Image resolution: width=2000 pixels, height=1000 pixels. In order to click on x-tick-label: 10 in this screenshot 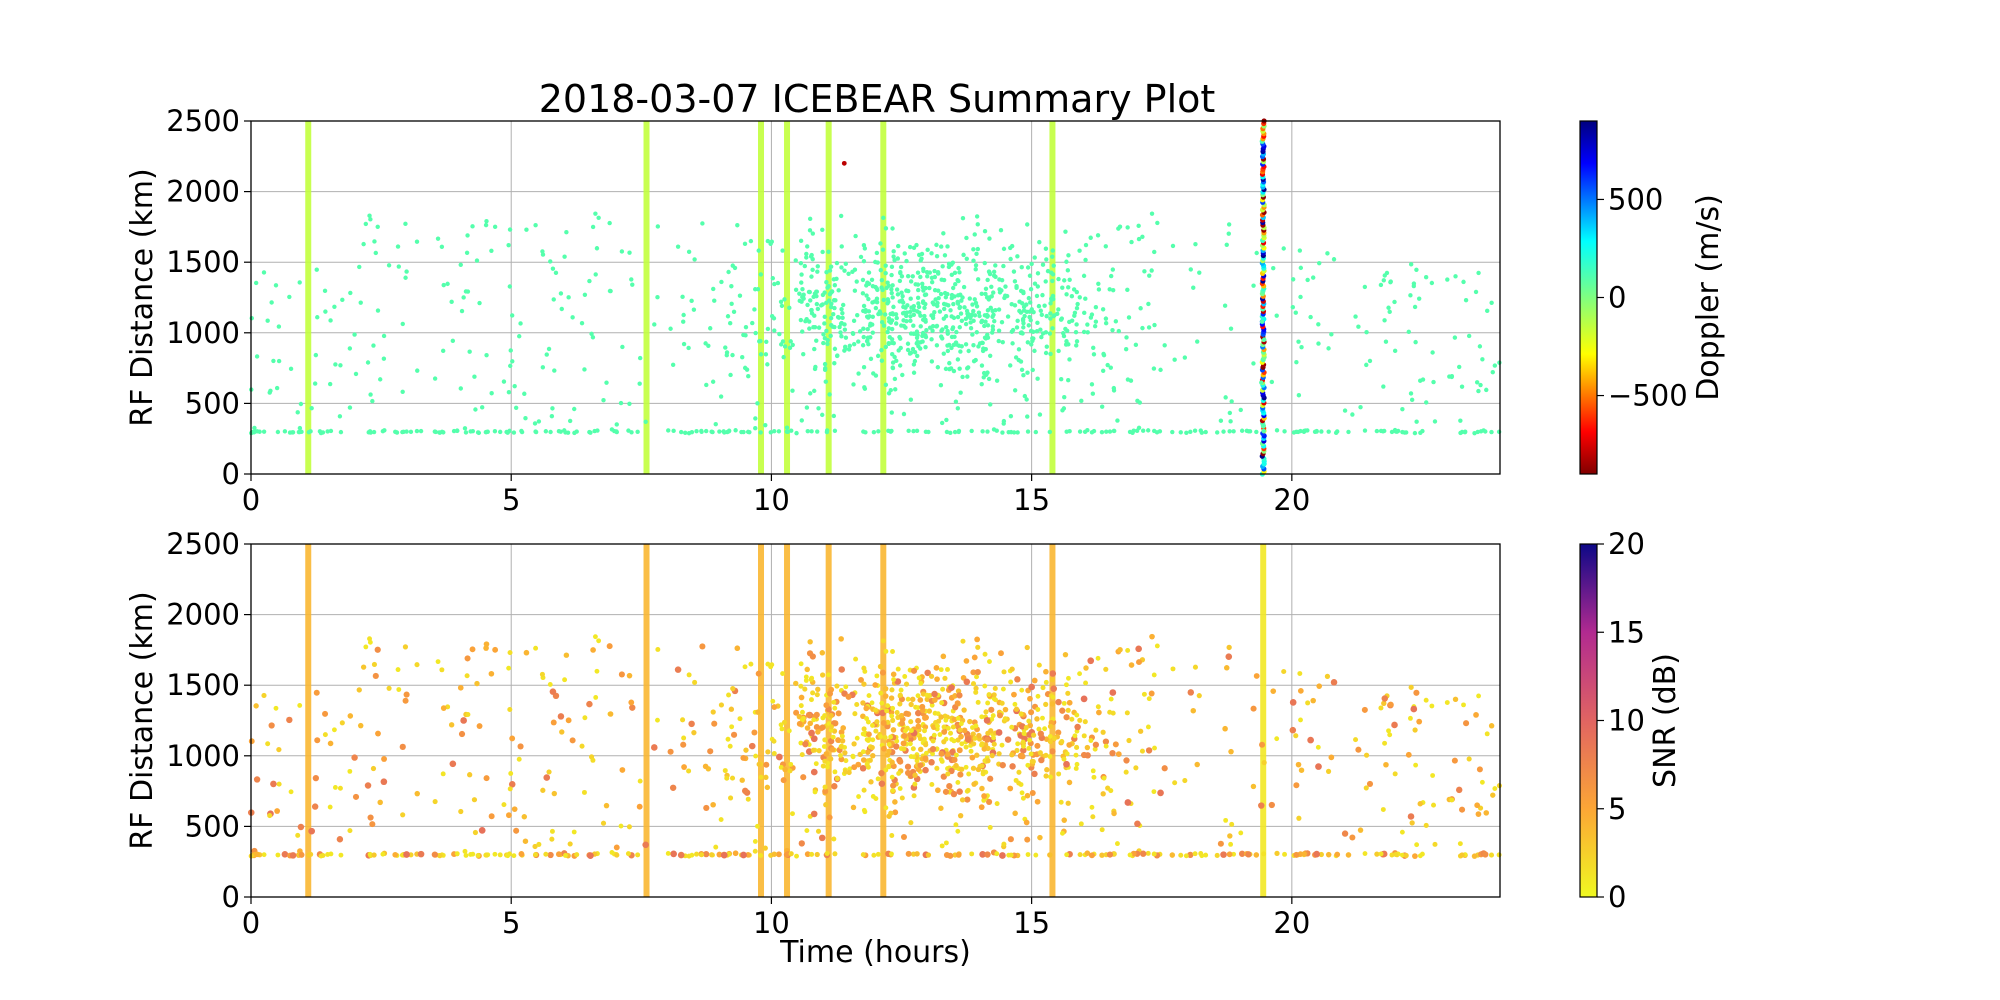, I will do `click(771, 923)`.